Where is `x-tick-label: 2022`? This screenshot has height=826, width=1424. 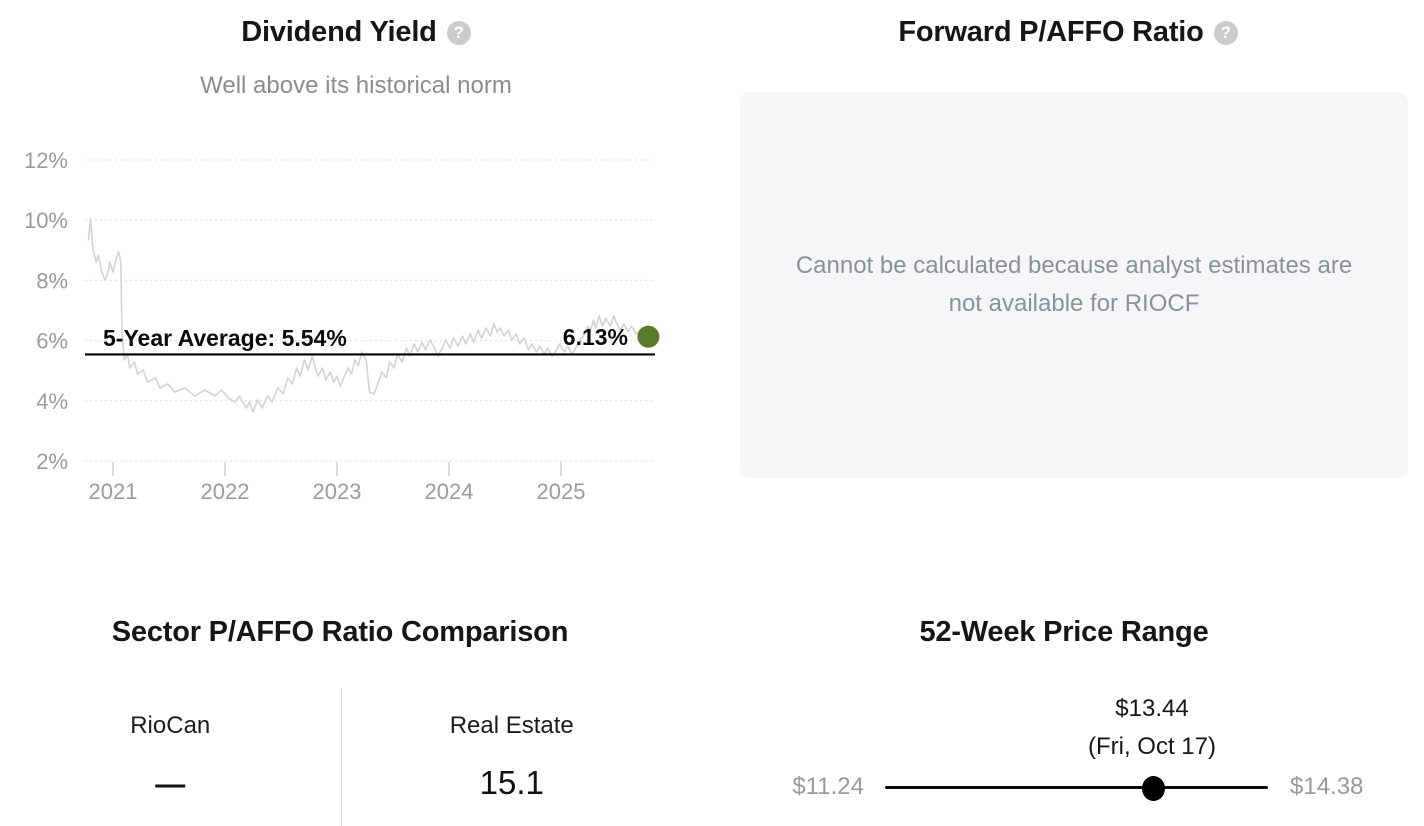
x-tick-label: 2022 is located at coordinates (225, 491).